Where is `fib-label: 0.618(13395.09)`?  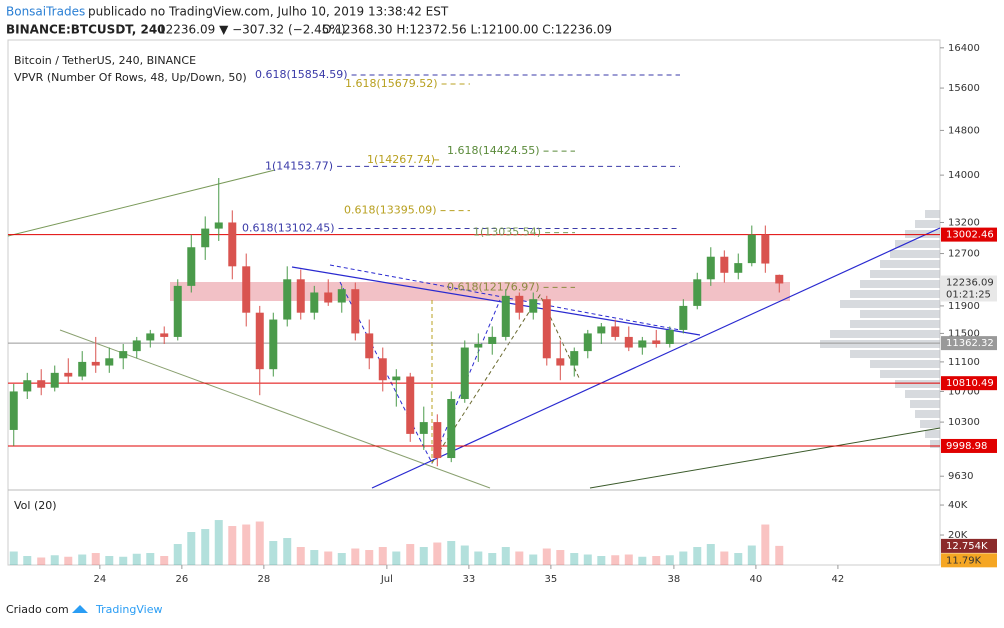
fib-label: 0.618(13395.09) is located at coordinates (390, 210).